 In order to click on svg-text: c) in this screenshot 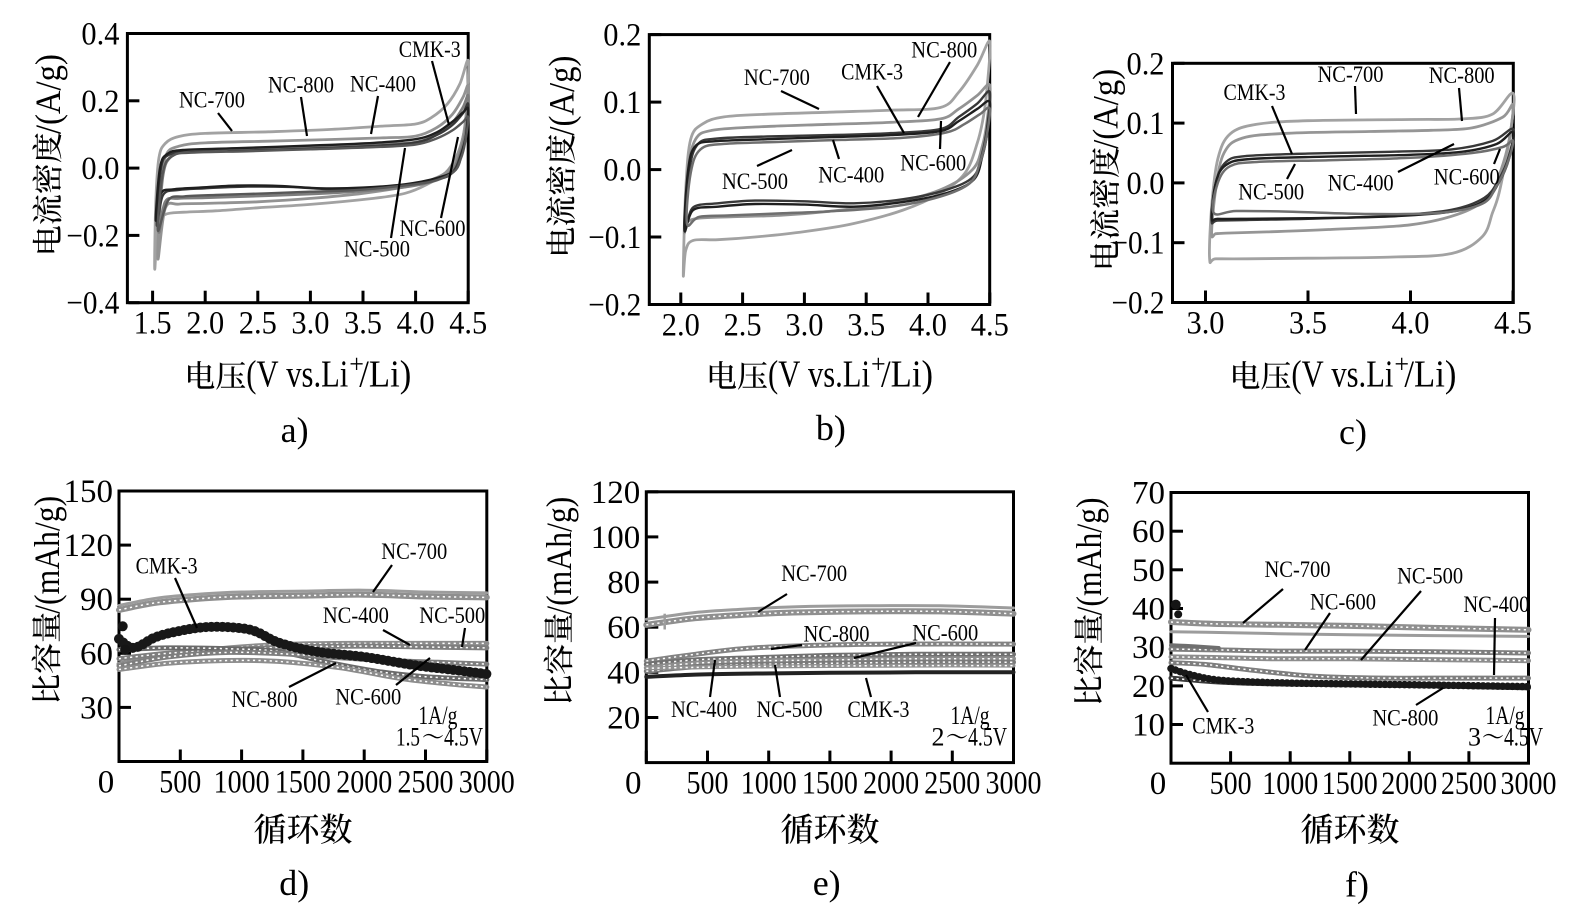, I will do `click(1353, 432)`.